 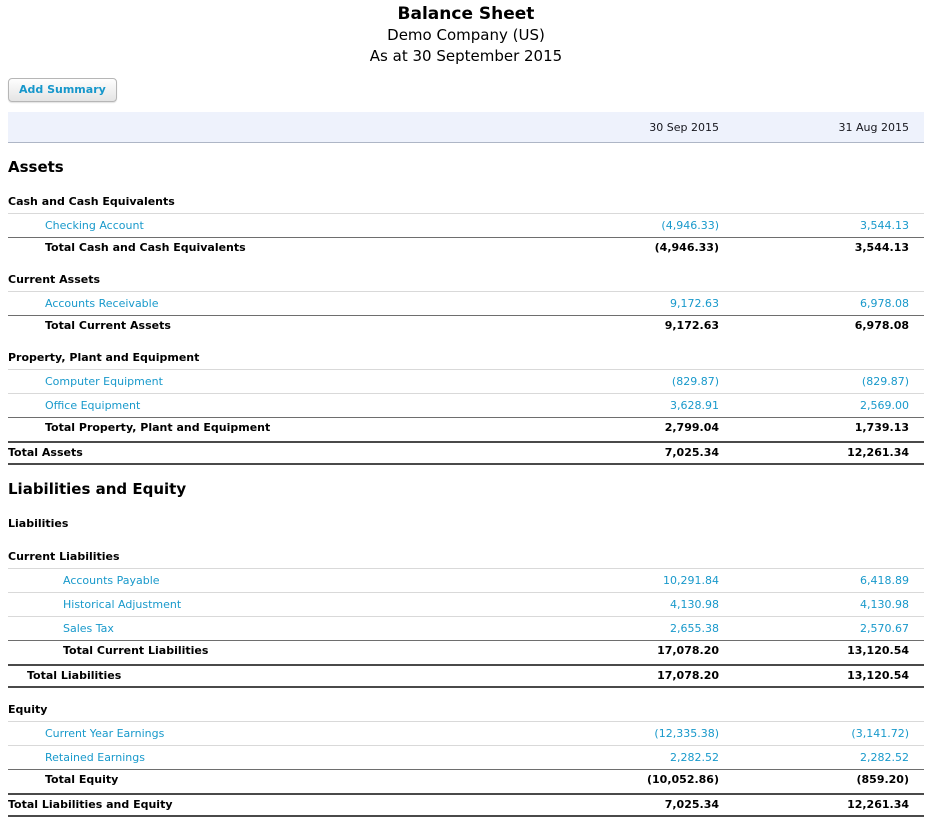 I want to click on report-row-heading: Liabilities and Equity, so click(x=466, y=491).